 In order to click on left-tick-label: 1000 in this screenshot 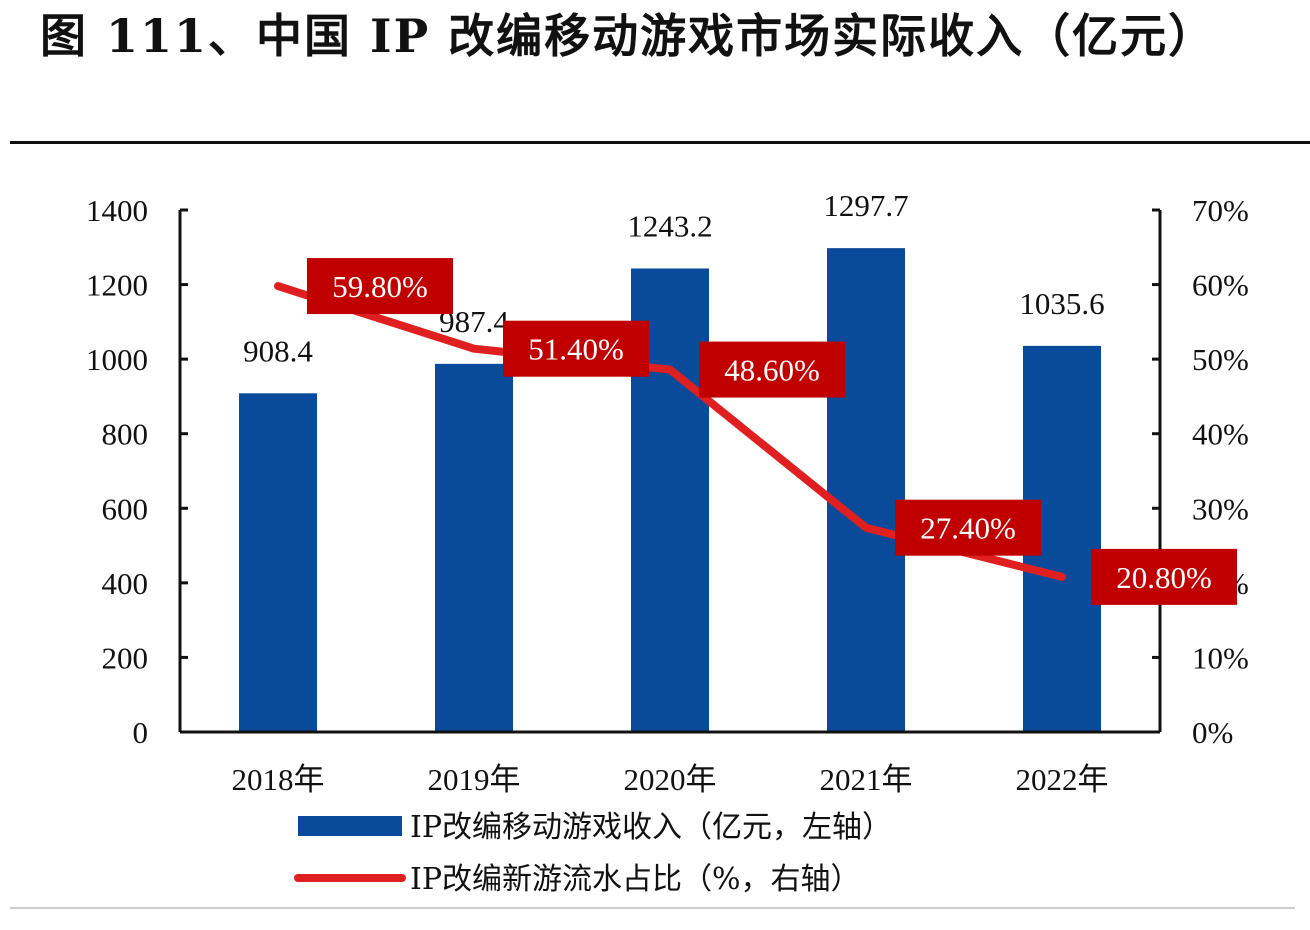, I will do `click(117, 359)`.